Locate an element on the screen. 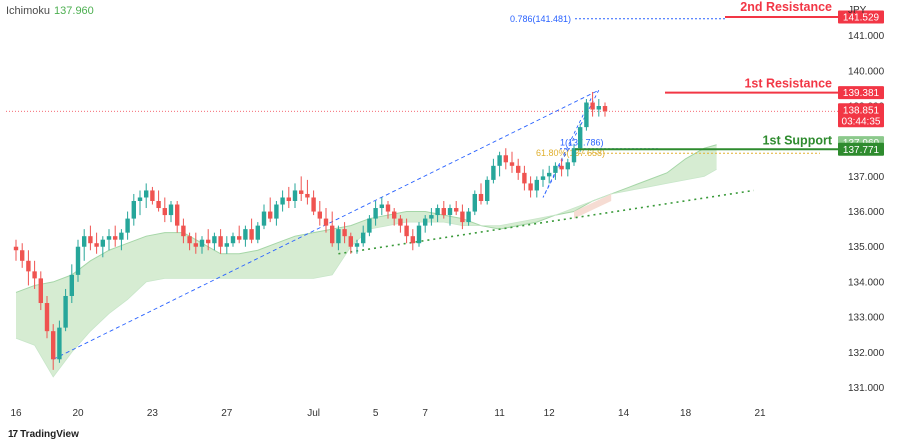 The height and width of the screenshot is (447, 900). x-tick-label: 27 is located at coordinates (227, 413).